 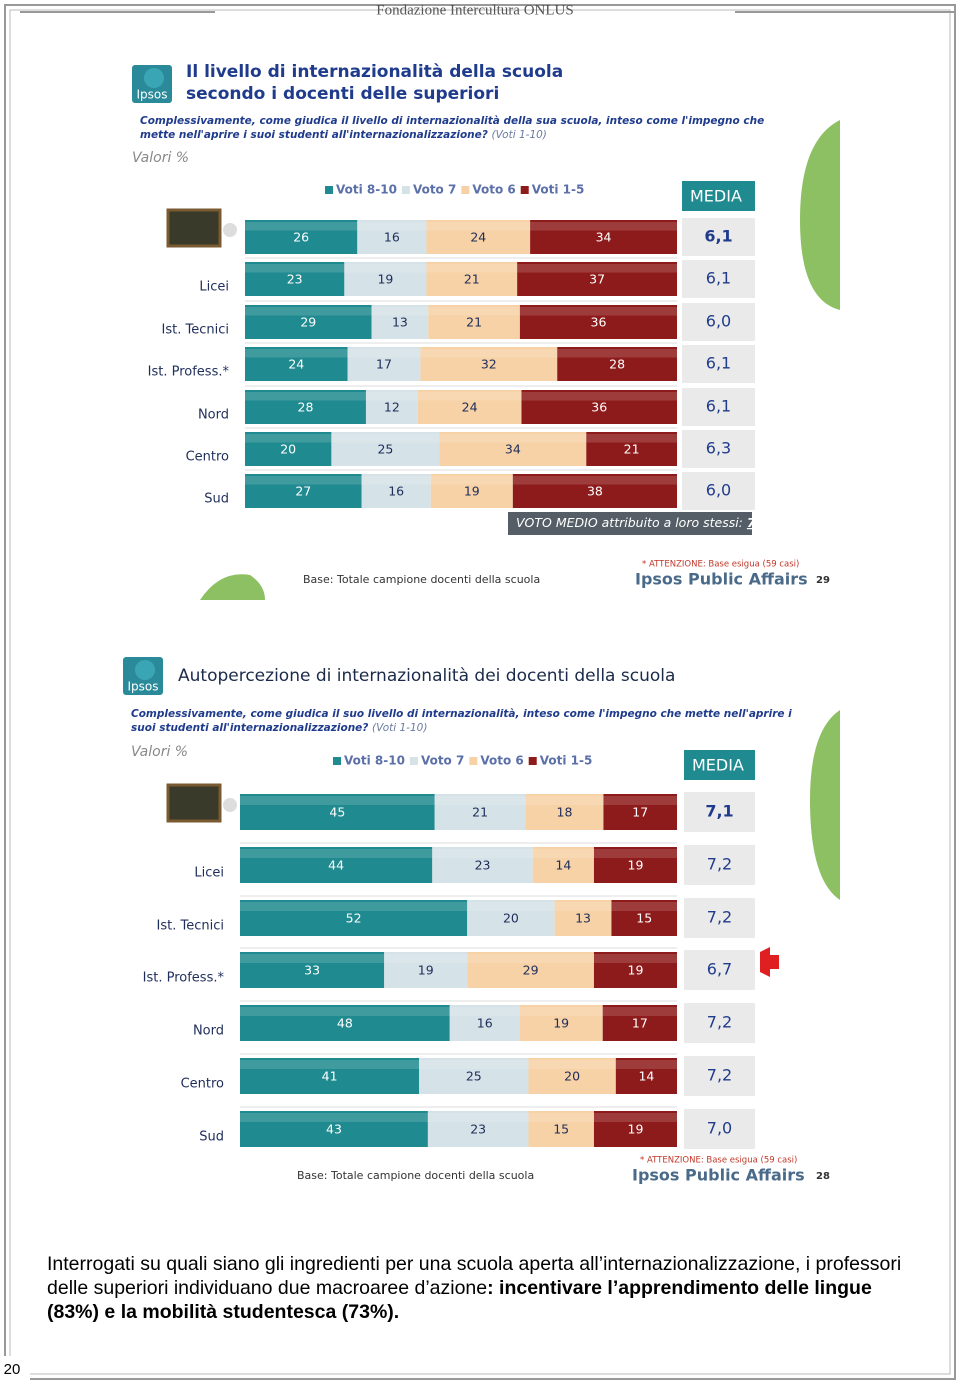 I want to click on data-label: 21, so click(x=474, y=322).